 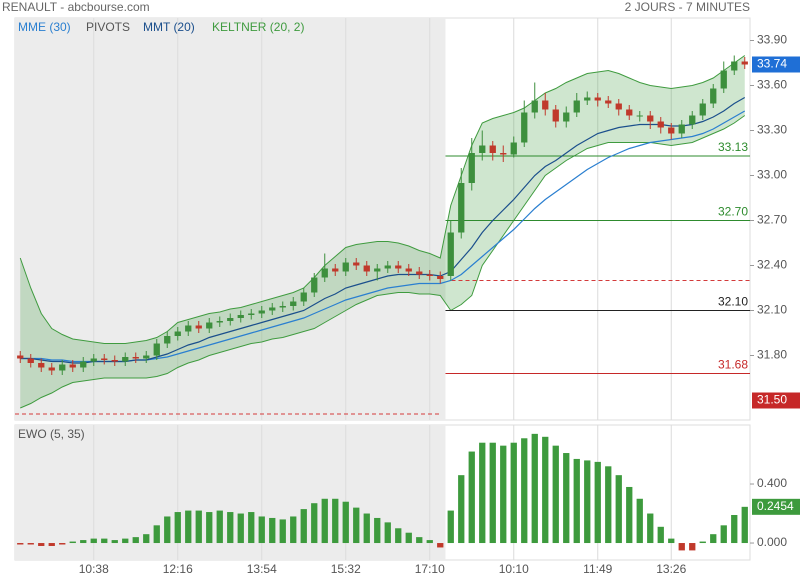 What do you see at coordinates (76, 7) in the screenshot?
I see `chart-title: RENAULT - abcbourse.com` at bounding box center [76, 7].